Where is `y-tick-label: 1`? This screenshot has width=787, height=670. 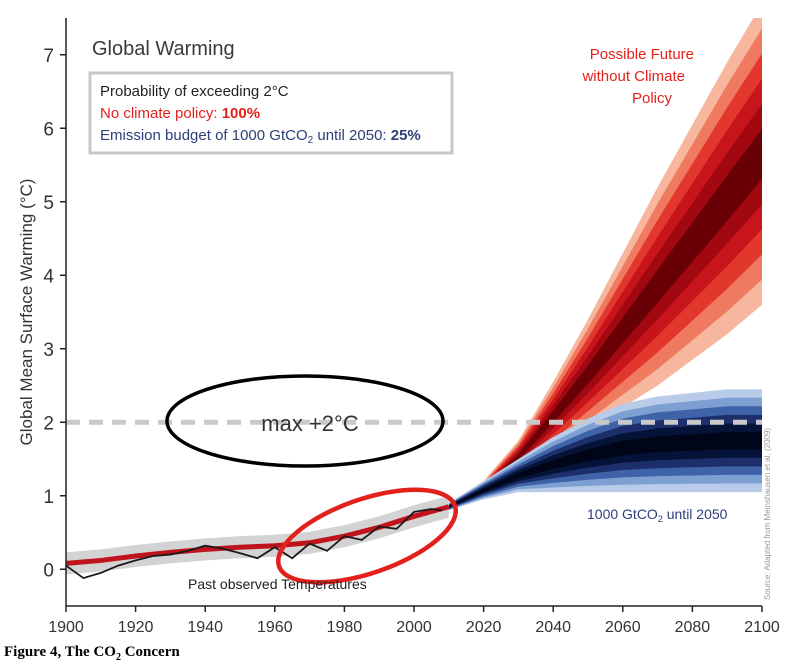 y-tick-label: 1 is located at coordinates (48, 497).